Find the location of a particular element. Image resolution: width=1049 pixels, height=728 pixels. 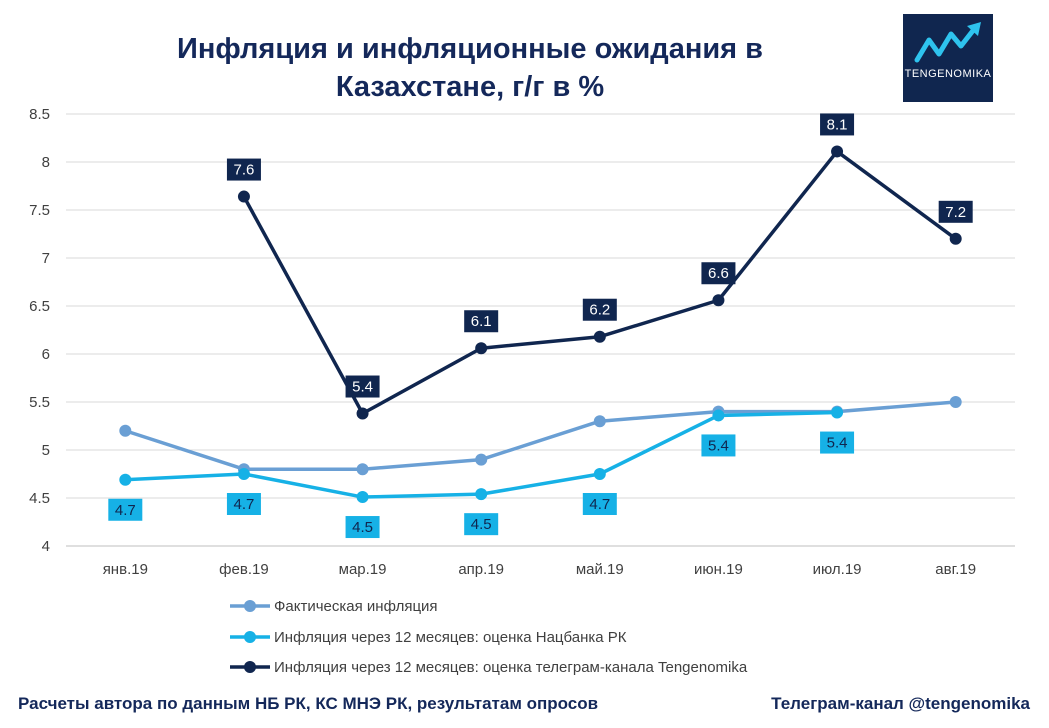

y-tick-label: 7 is located at coordinates (46, 258).